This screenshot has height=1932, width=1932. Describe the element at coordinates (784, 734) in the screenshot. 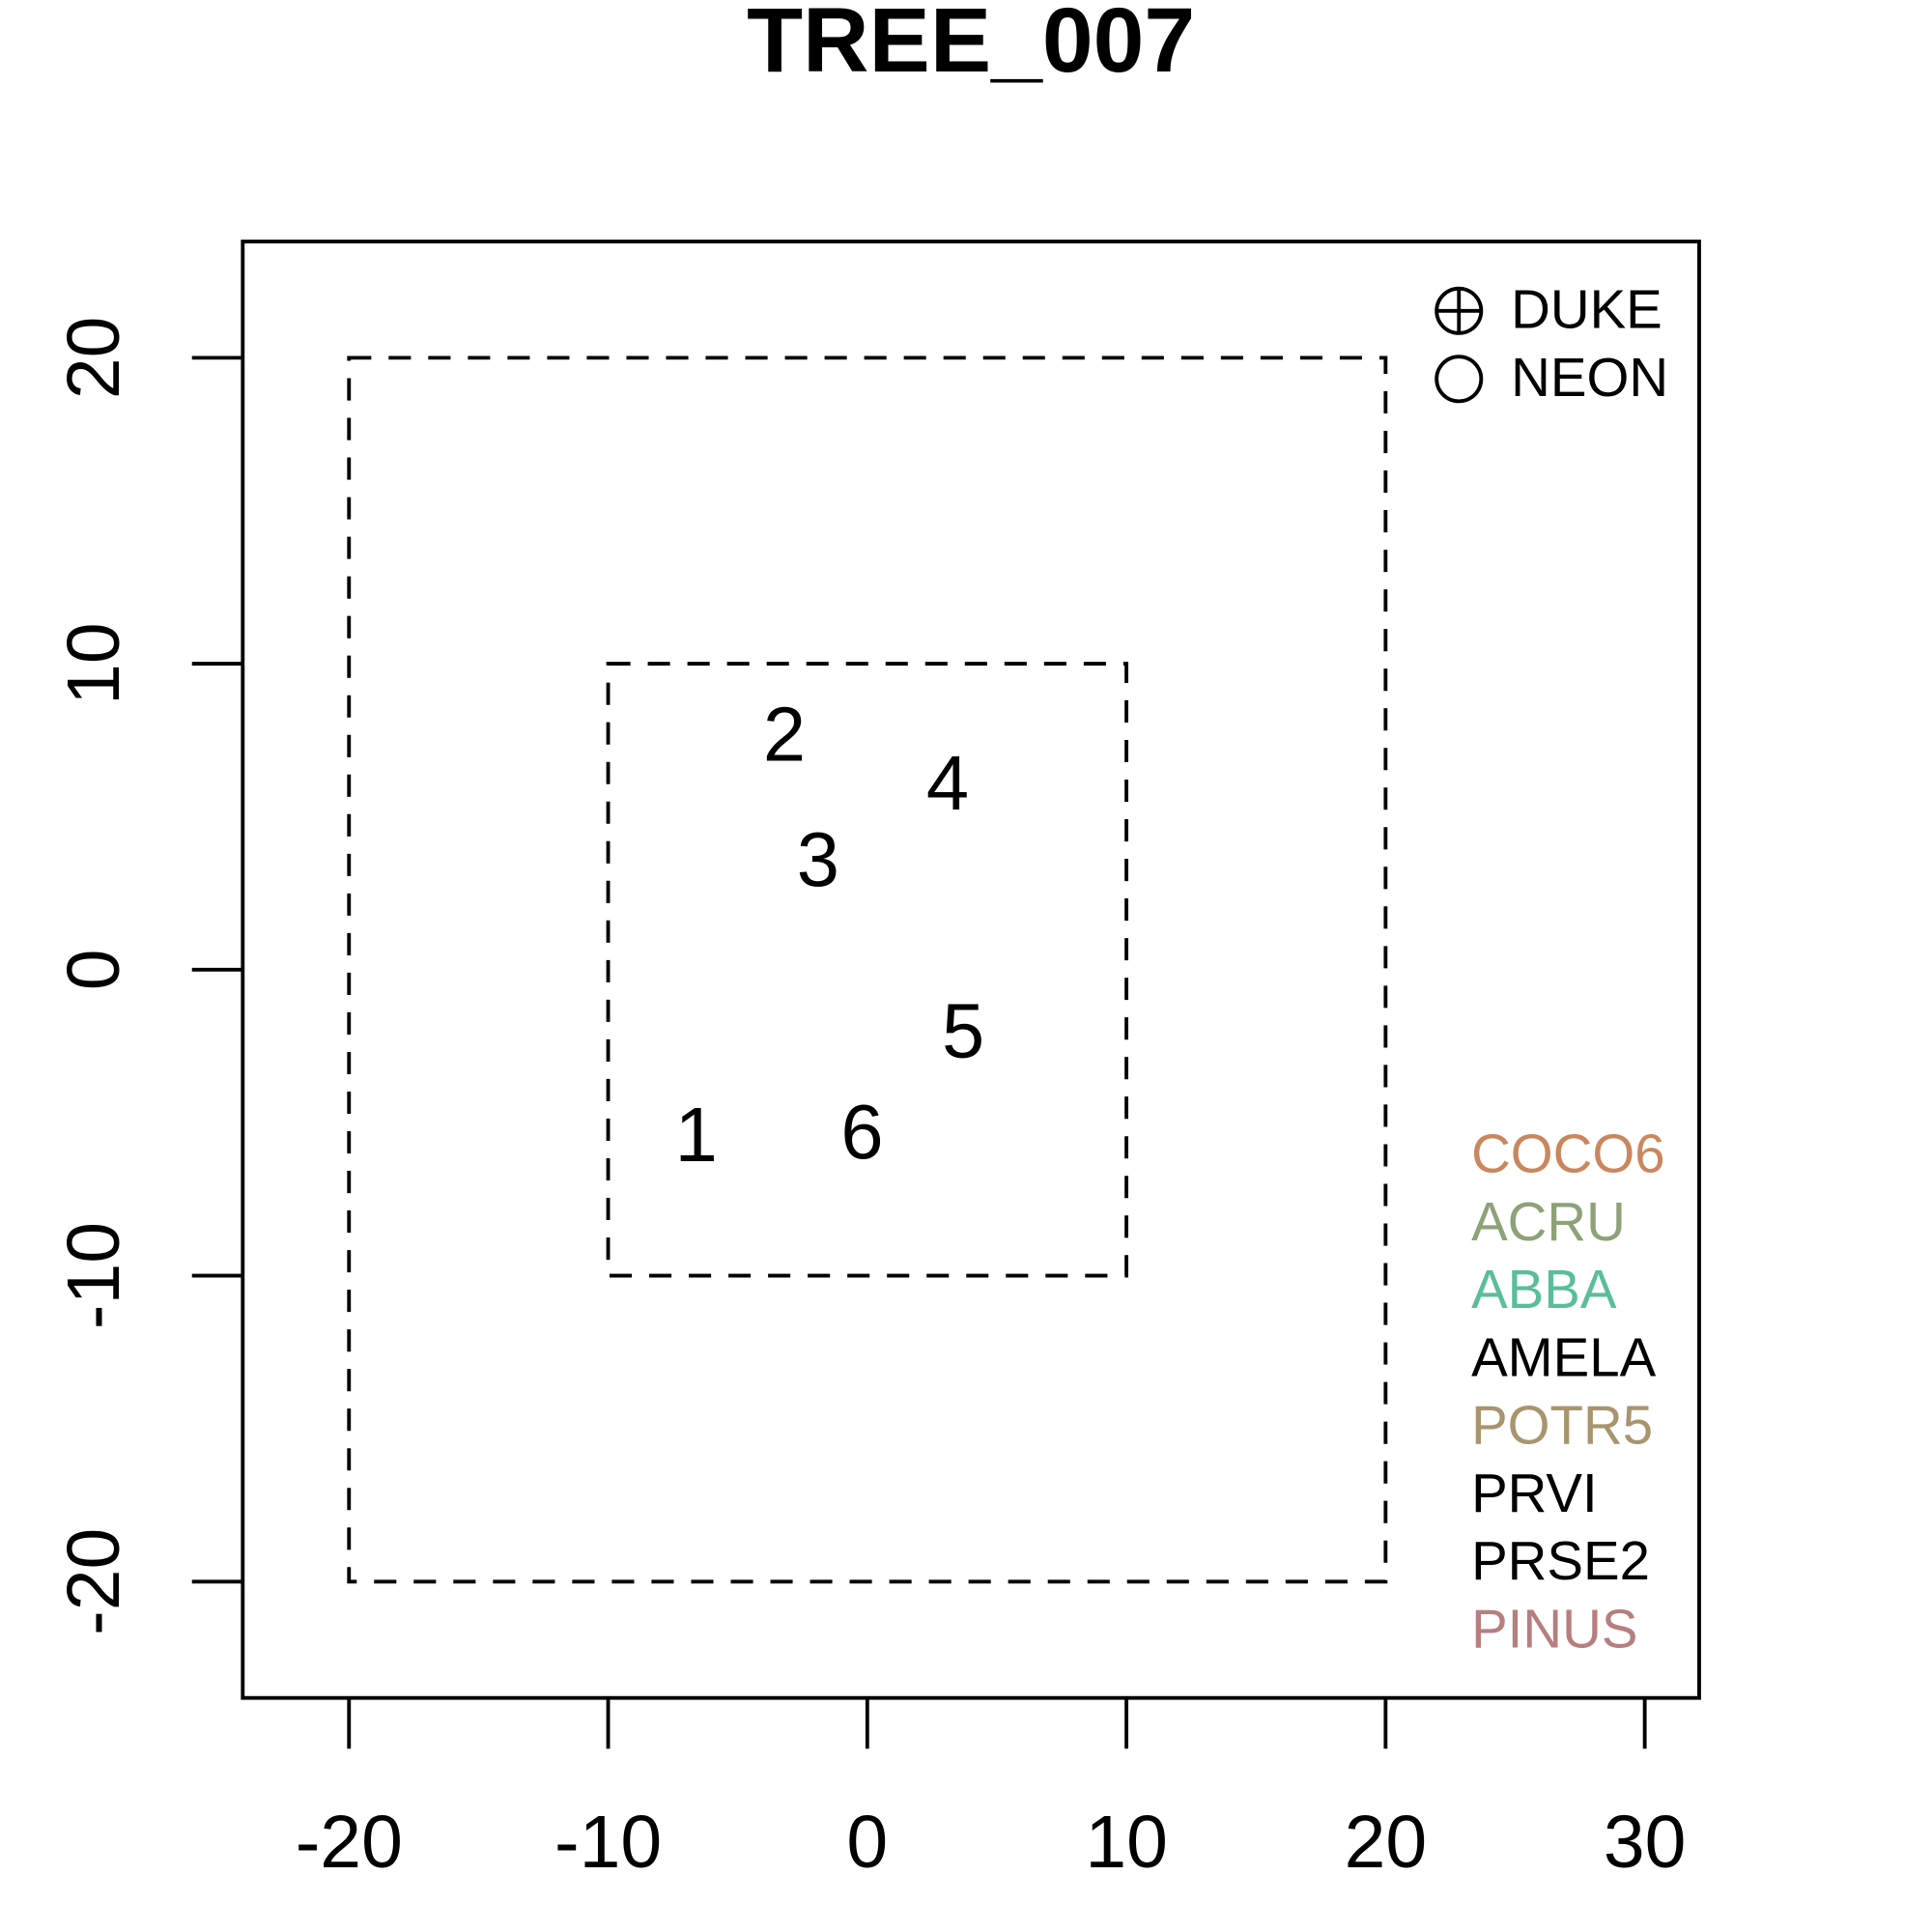

I see `point-label: 2` at that location.